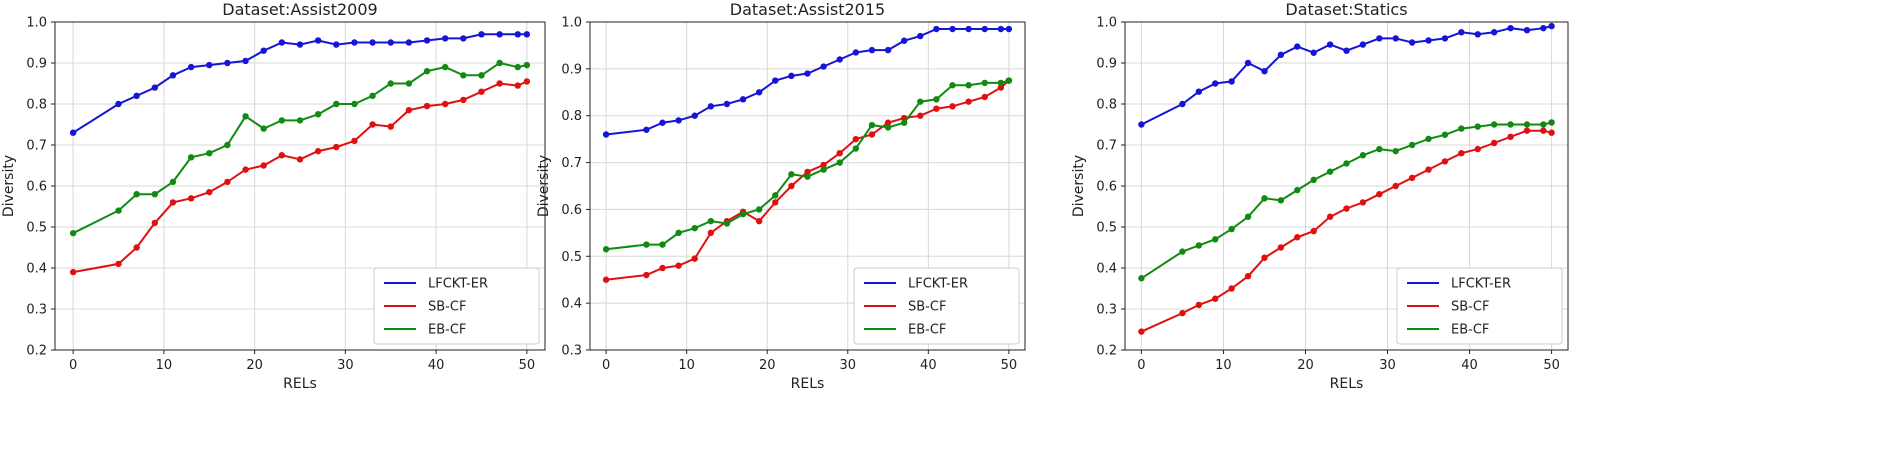 The width and height of the screenshot is (1900, 469). What do you see at coordinates (1469, 365) in the screenshot?
I see `x-tick-label: 40` at bounding box center [1469, 365].